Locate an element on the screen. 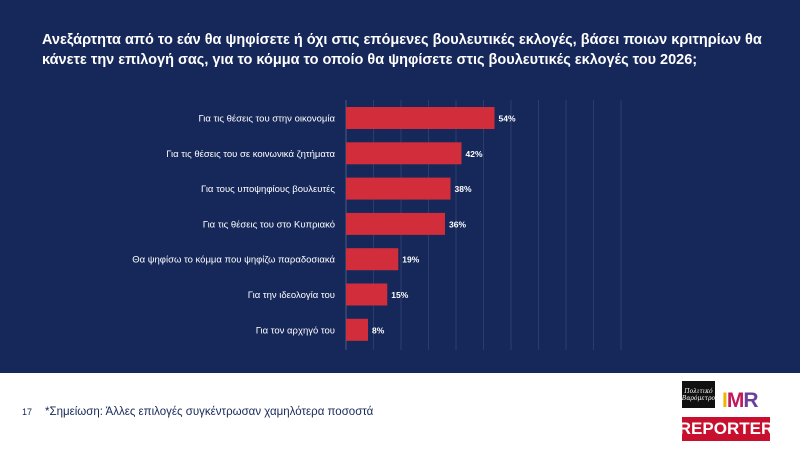 This screenshot has height=450, width=800. data-label: 42% is located at coordinates (474, 154).